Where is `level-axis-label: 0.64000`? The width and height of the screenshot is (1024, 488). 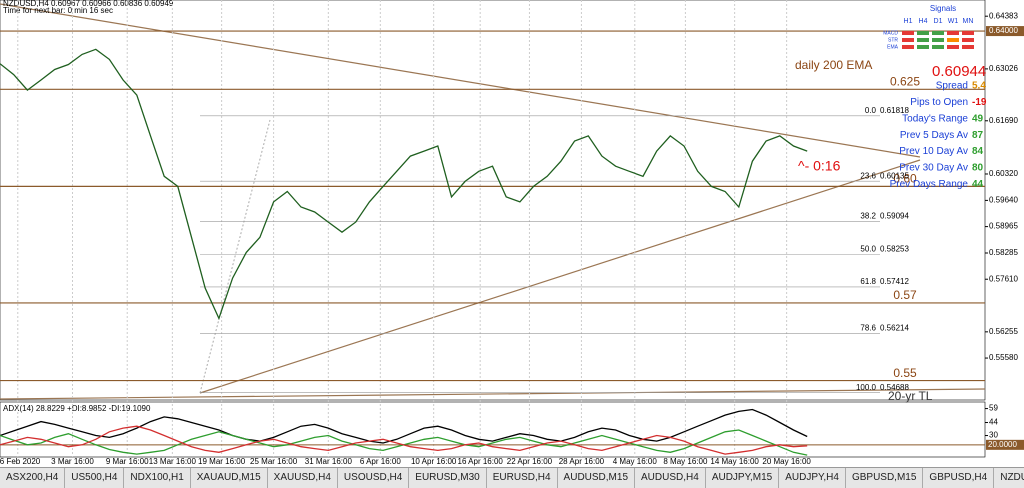
level-axis-label: 0.64000 is located at coordinates (1003, 30).